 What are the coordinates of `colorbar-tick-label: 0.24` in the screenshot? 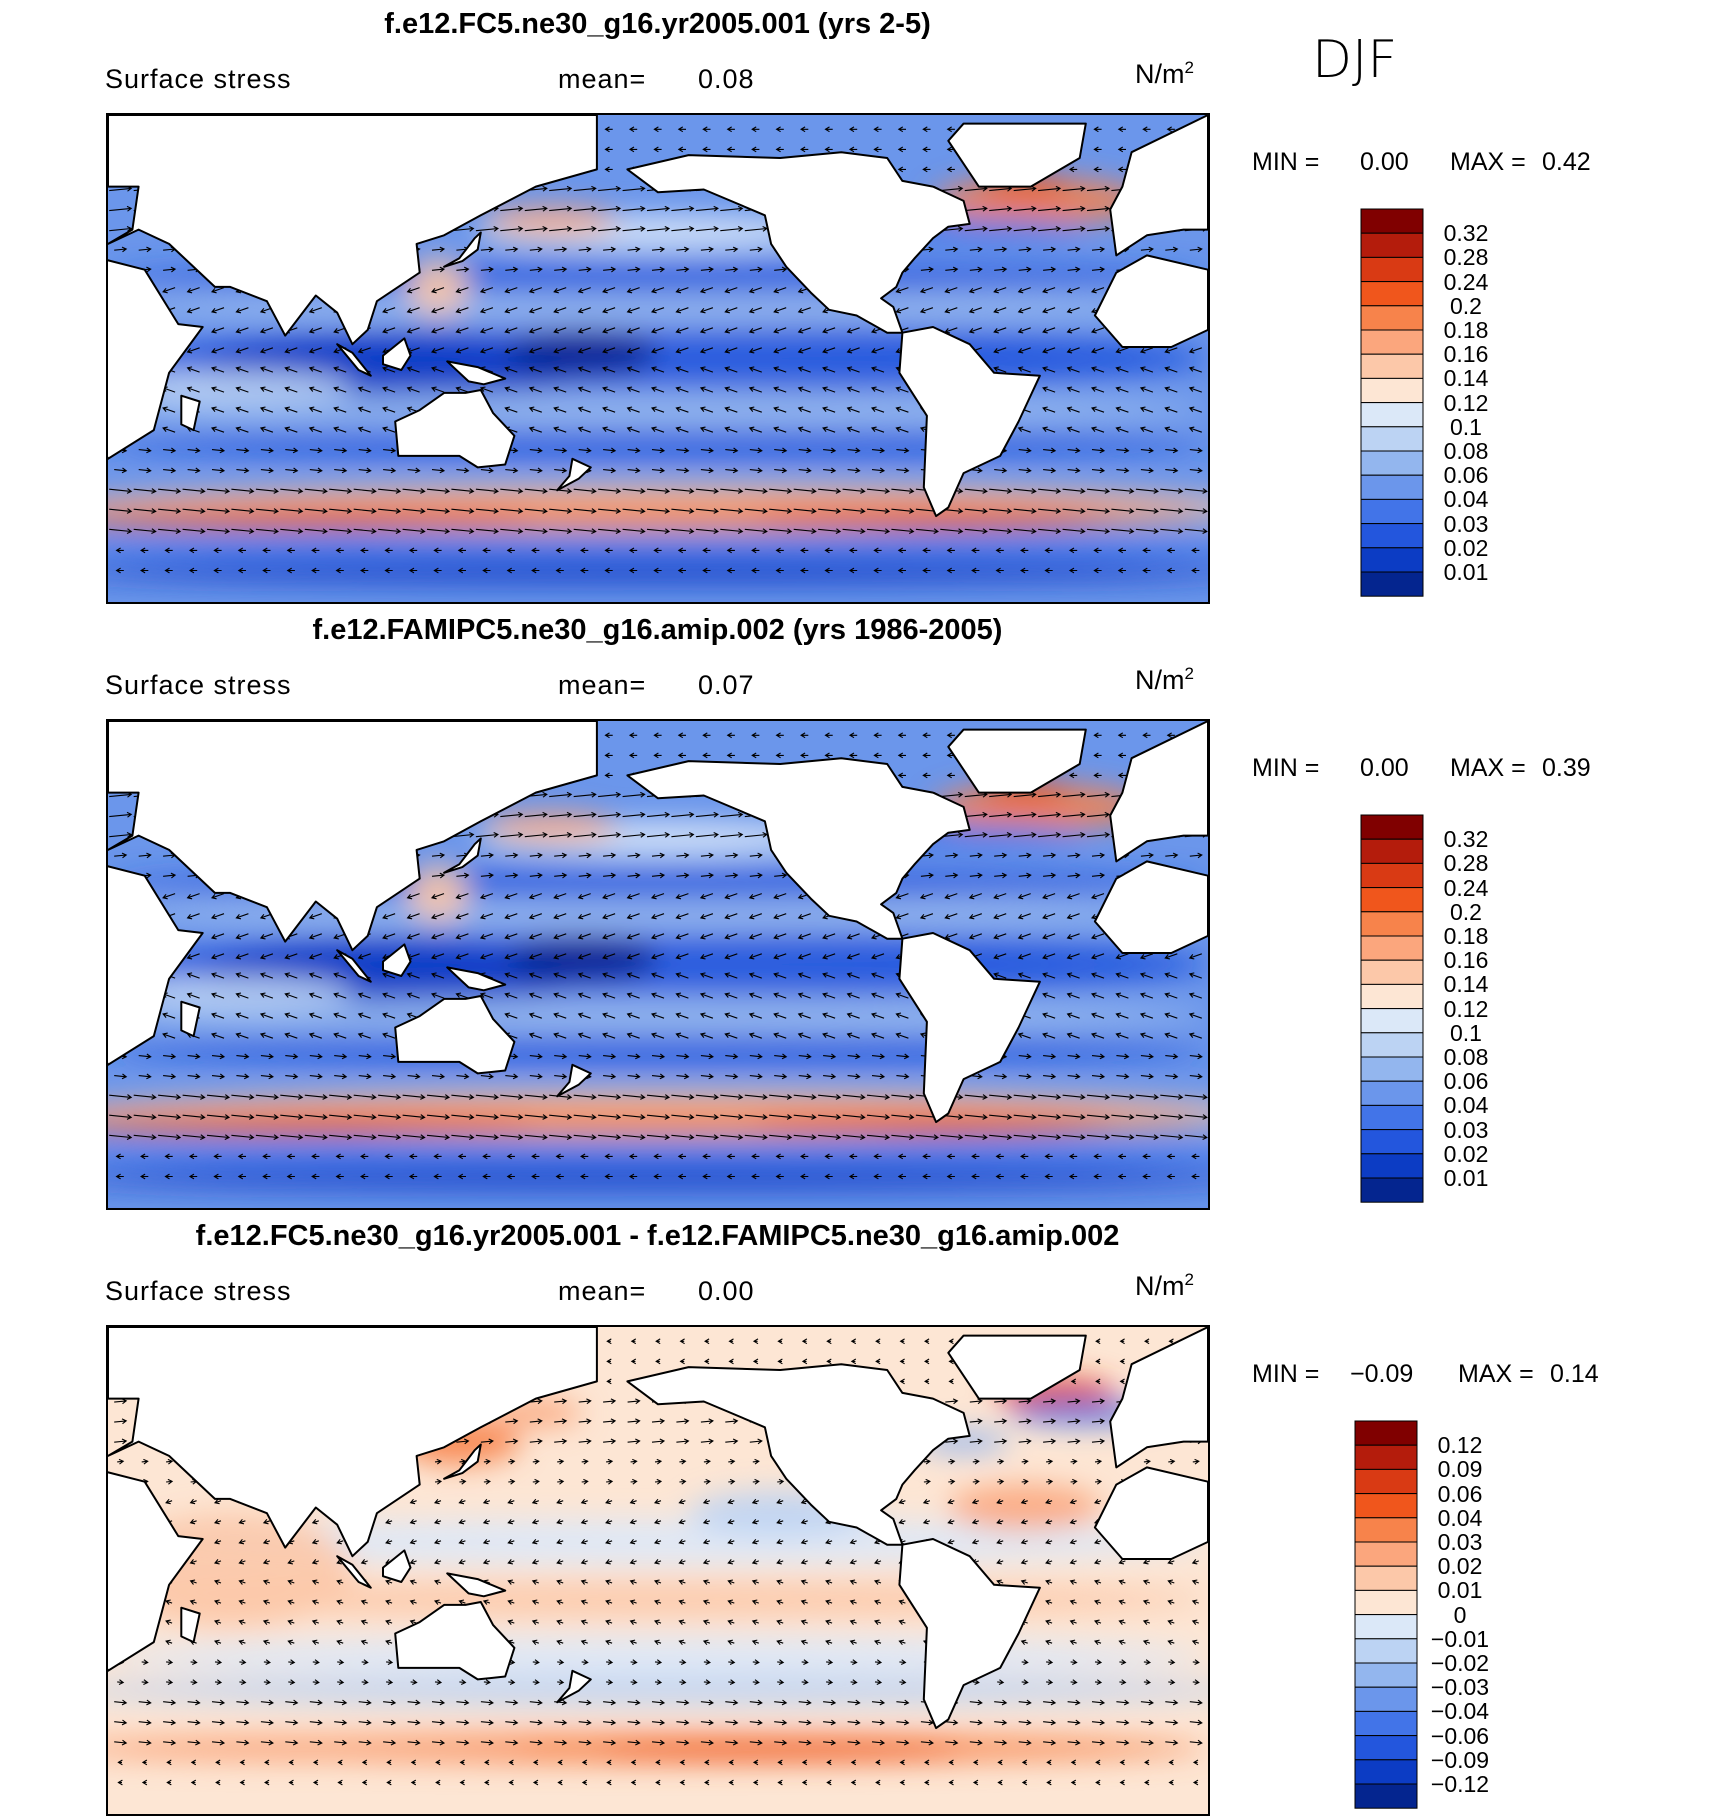 It's located at (1466, 281).